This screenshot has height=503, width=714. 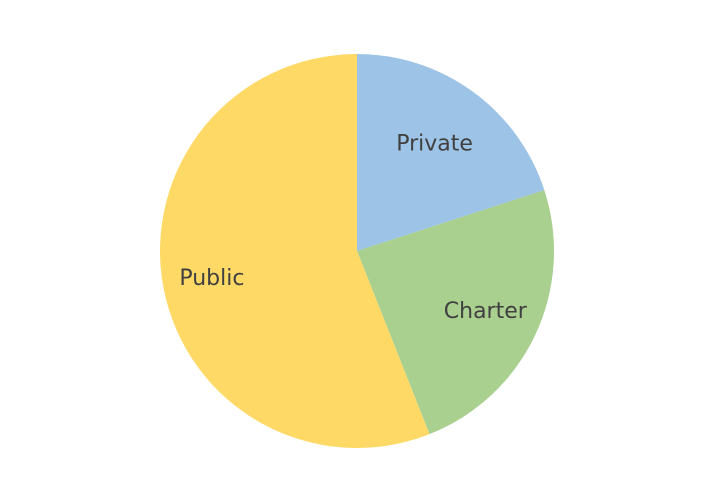 I want to click on pie-label-charter: Charter, so click(x=486, y=311).